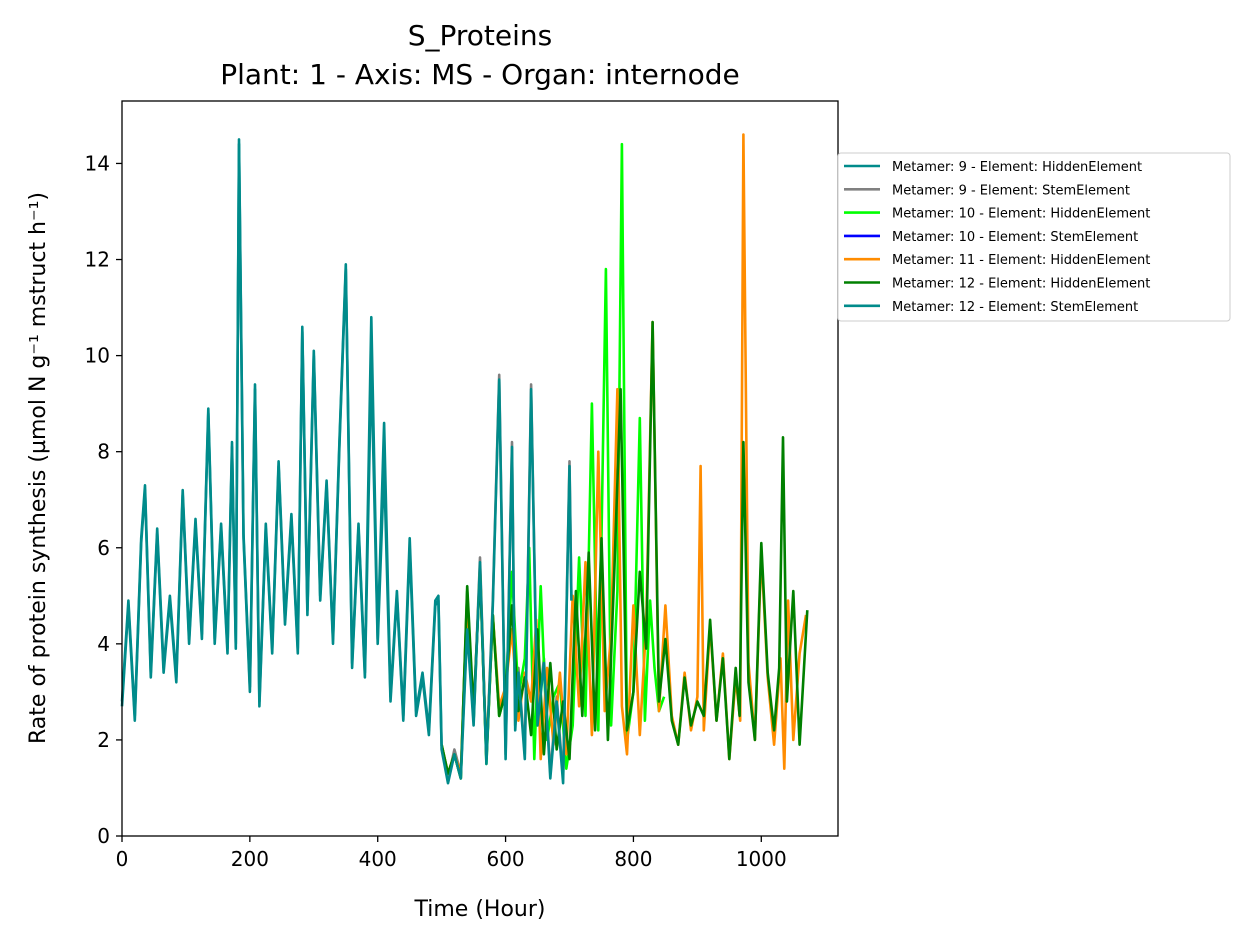 This screenshot has height=943, width=1250. What do you see at coordinates (633, 859) in the screenshot?
I see `x-tick-label-4: 800` at bounding box center [633, 859].